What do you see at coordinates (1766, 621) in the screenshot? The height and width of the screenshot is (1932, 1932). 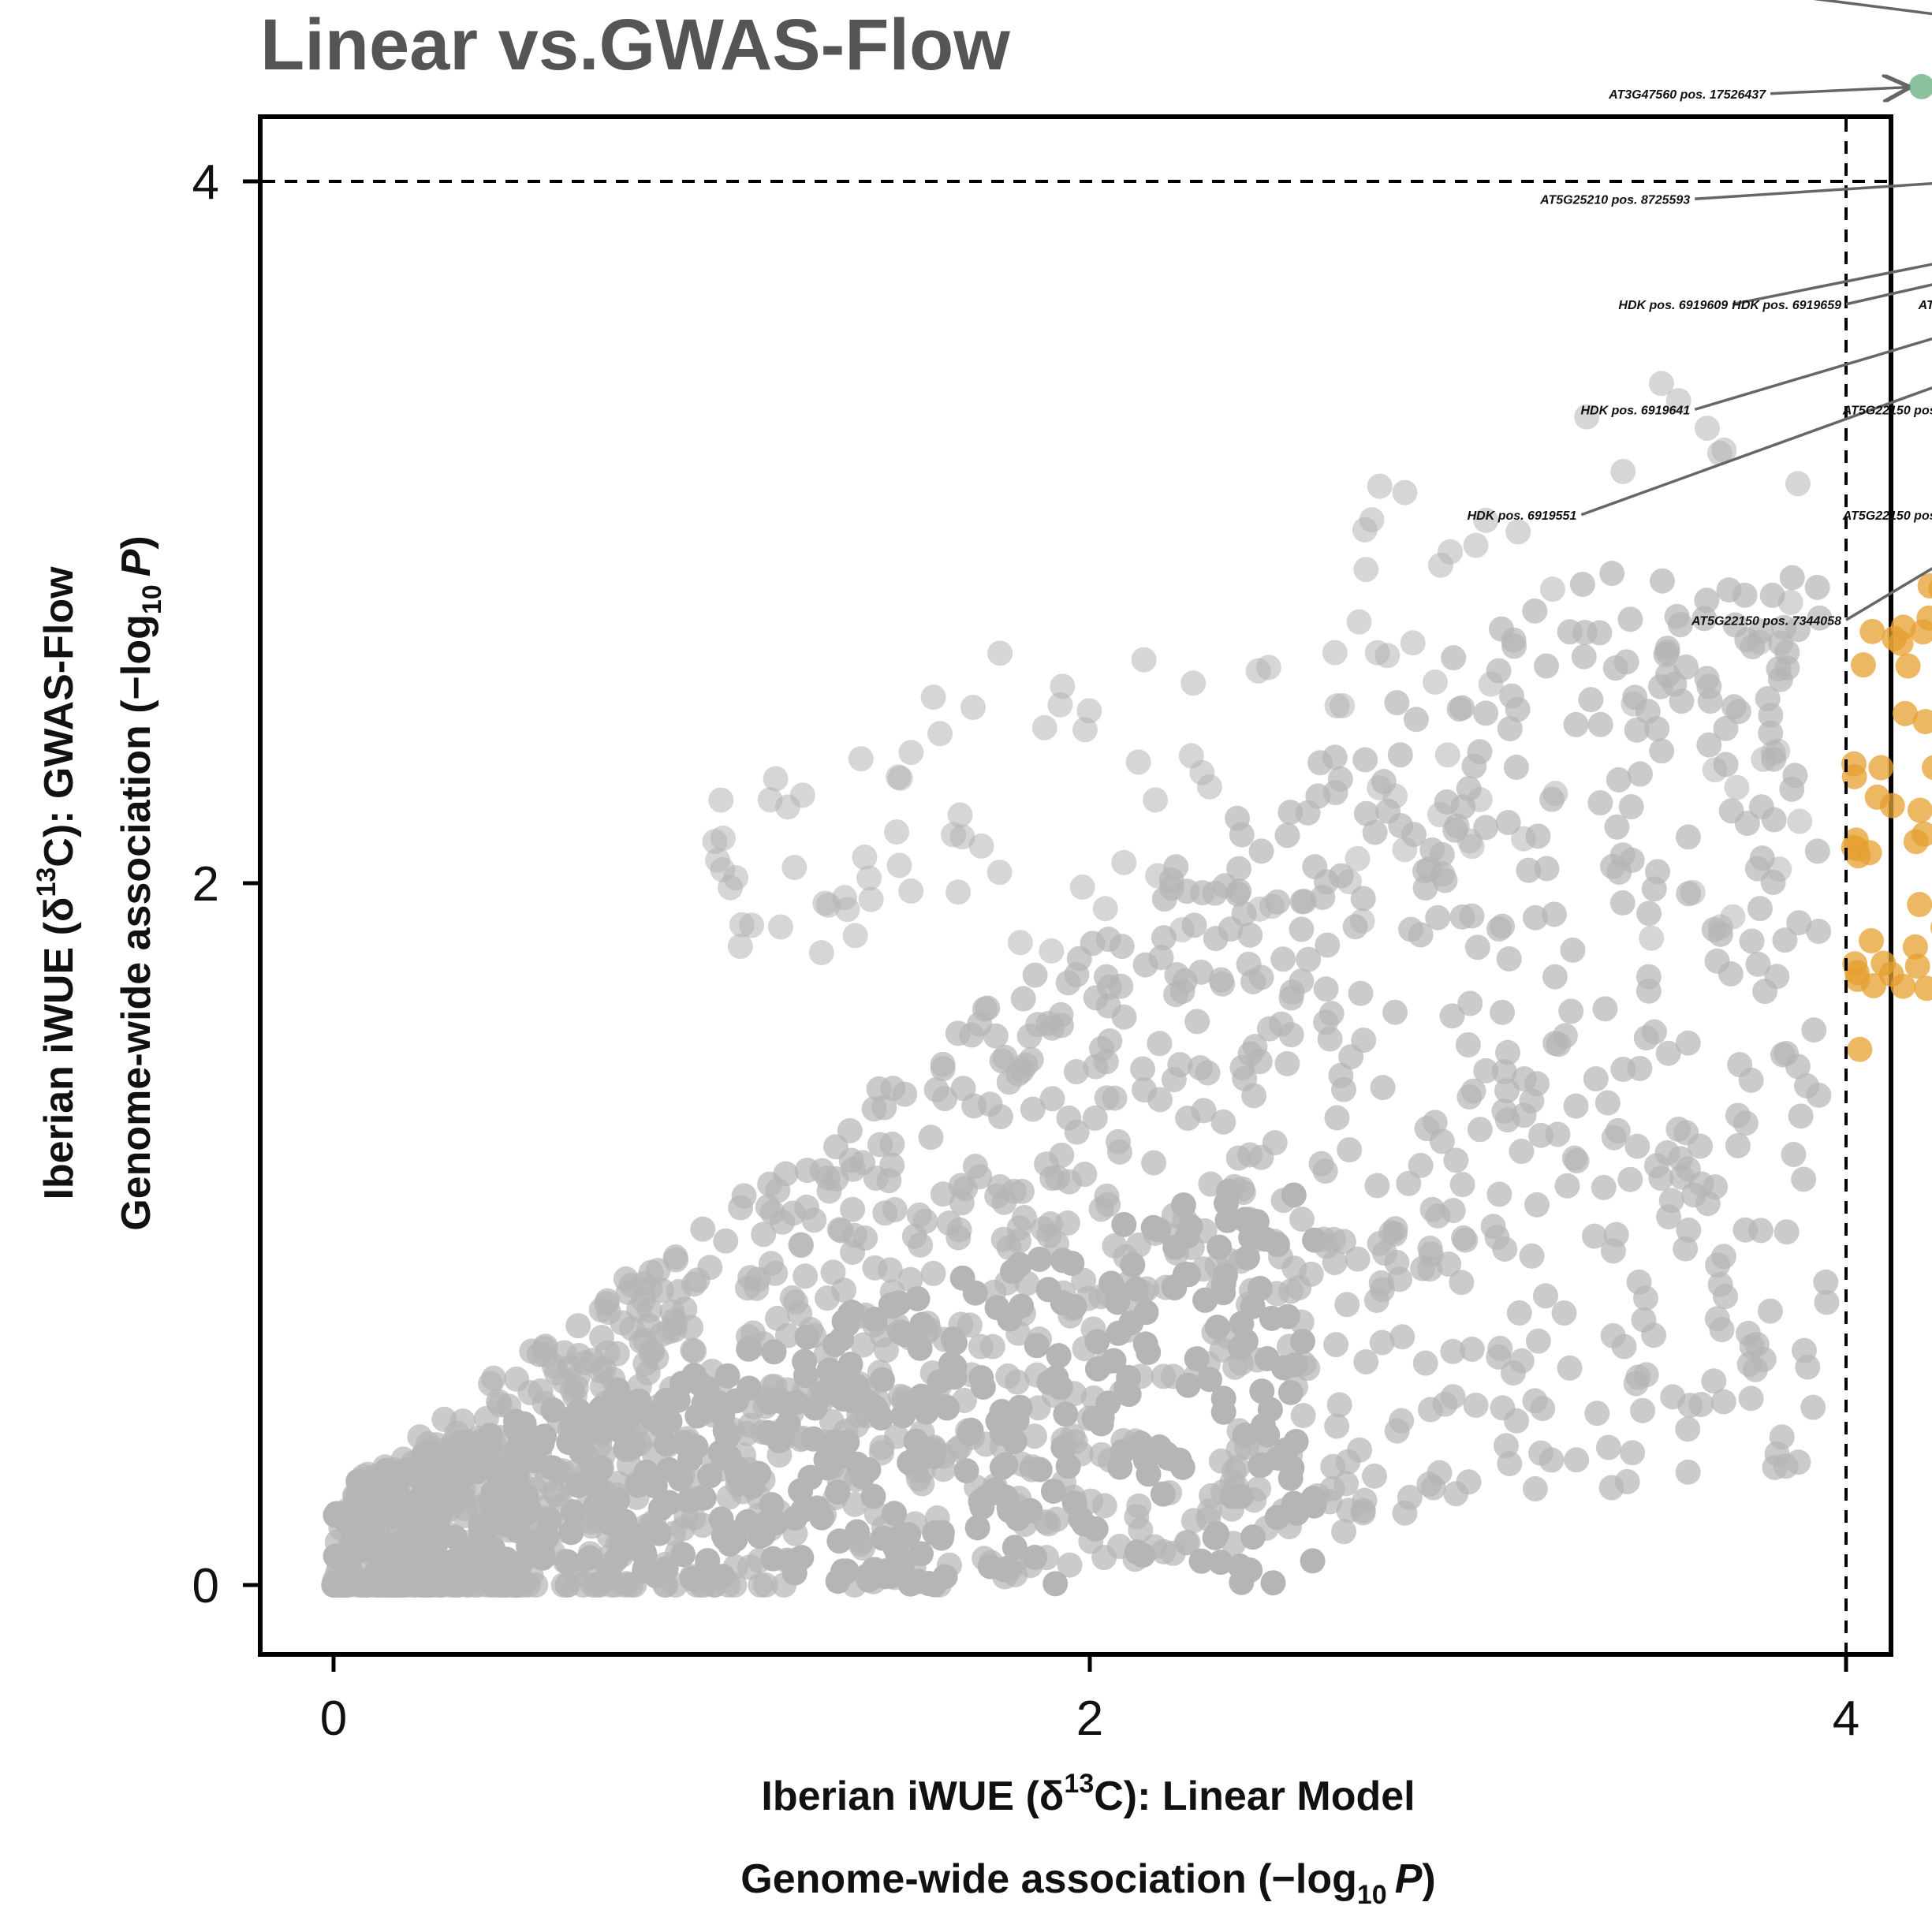 I see `annotation-label: AT5G22150 pos. 7344058` at bounding box center [1766, 621].